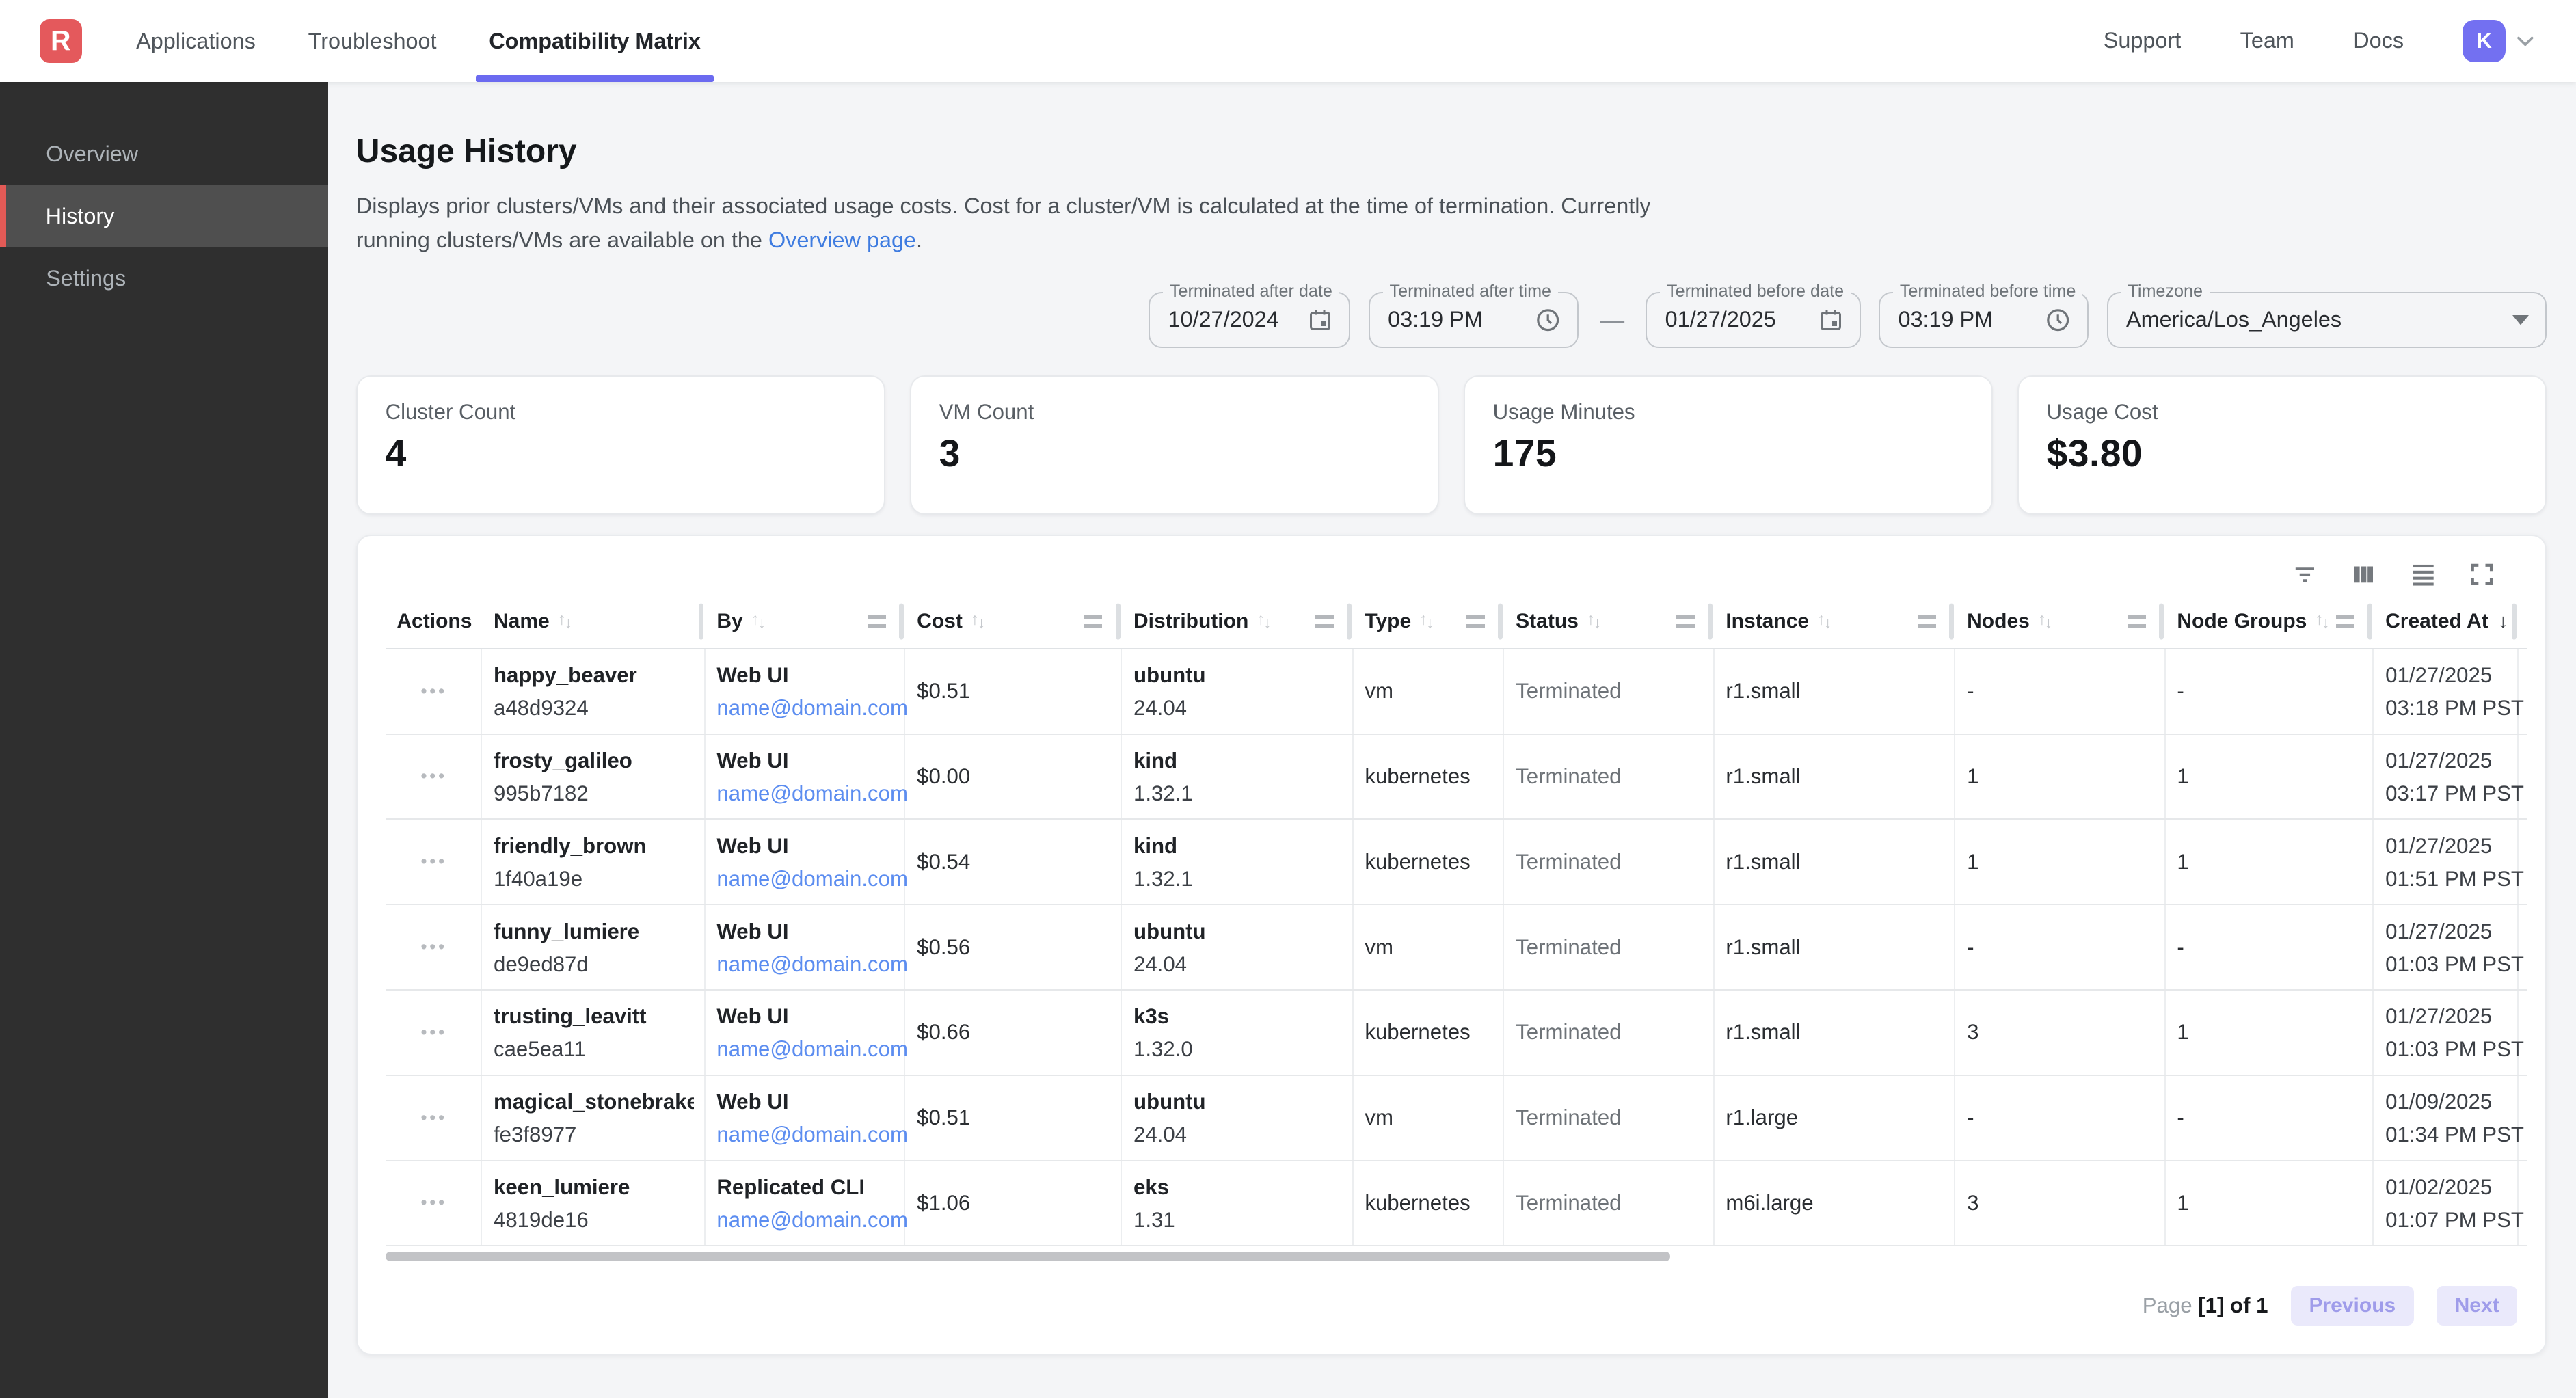 The height and width of the screenshot is (1398, 2576). I want to click on cluster-name: keen_lumiere, so click(561, 1186).